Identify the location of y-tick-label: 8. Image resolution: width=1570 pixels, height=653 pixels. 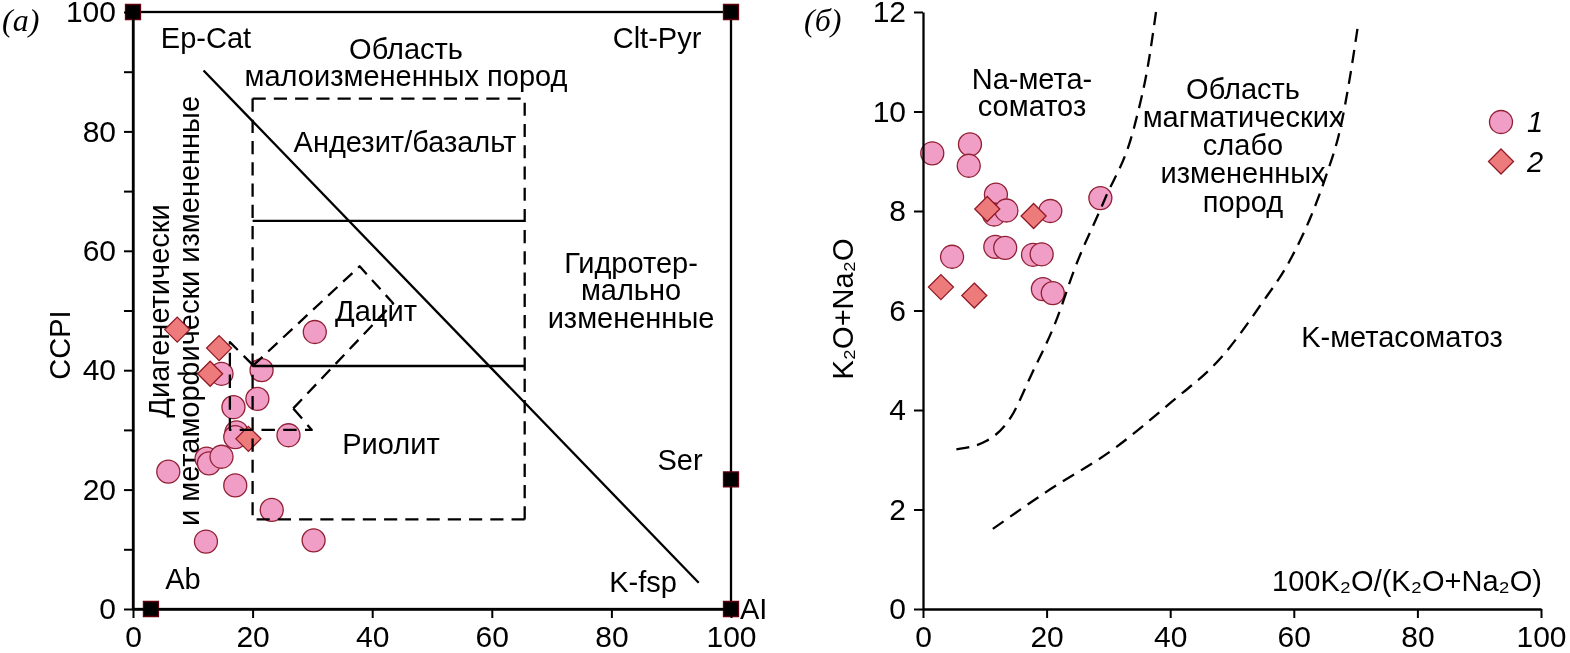
(897, 211).